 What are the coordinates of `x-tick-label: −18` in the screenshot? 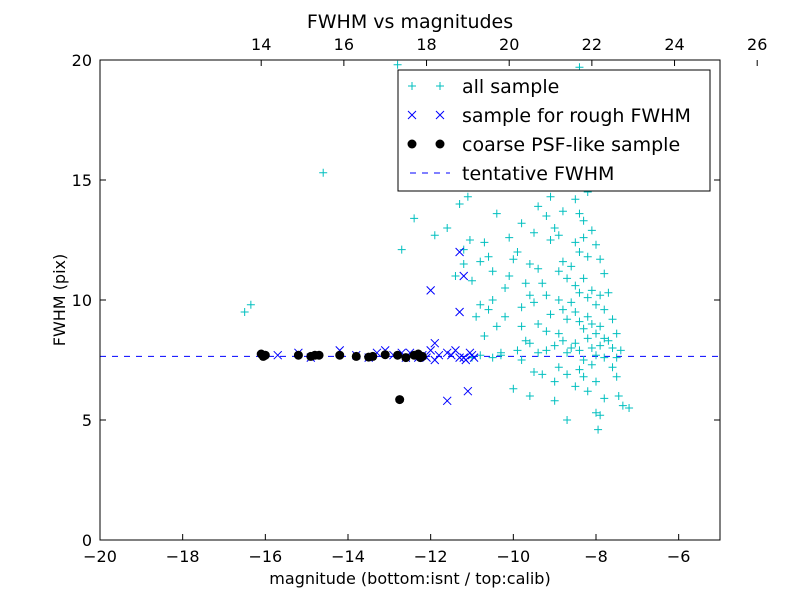 It's located at (183, 556).